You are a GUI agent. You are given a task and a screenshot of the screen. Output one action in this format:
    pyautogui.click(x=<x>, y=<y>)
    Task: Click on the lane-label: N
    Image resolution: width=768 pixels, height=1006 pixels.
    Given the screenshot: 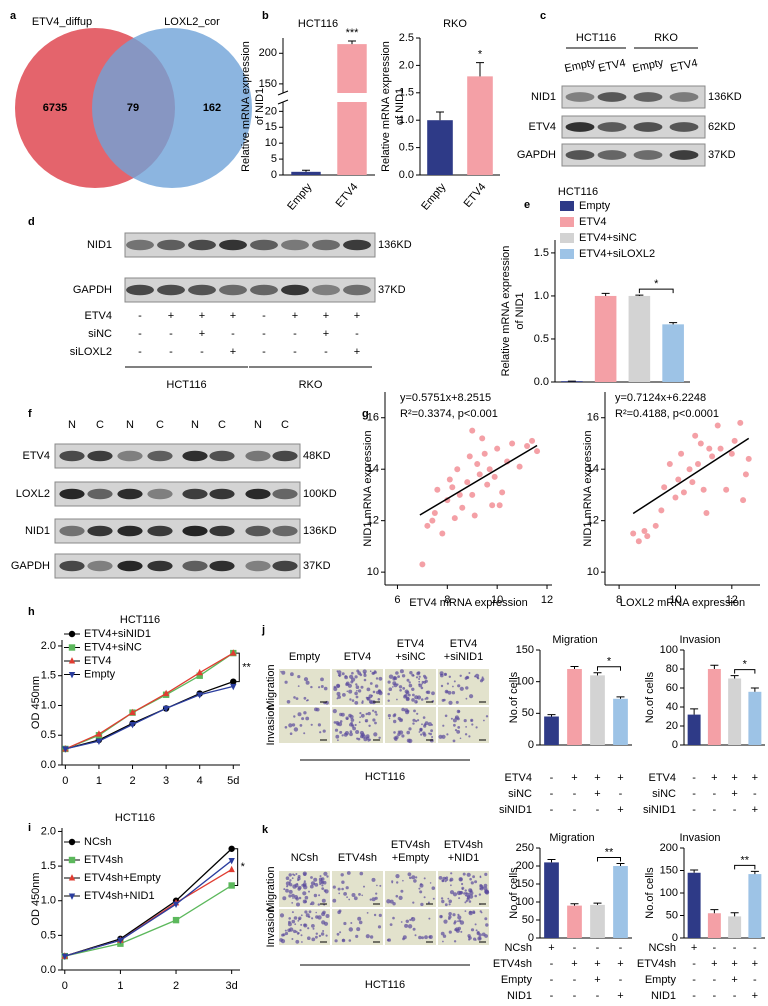 What is the action you would take?
    pyautogui.click(x=130, y=425)
    